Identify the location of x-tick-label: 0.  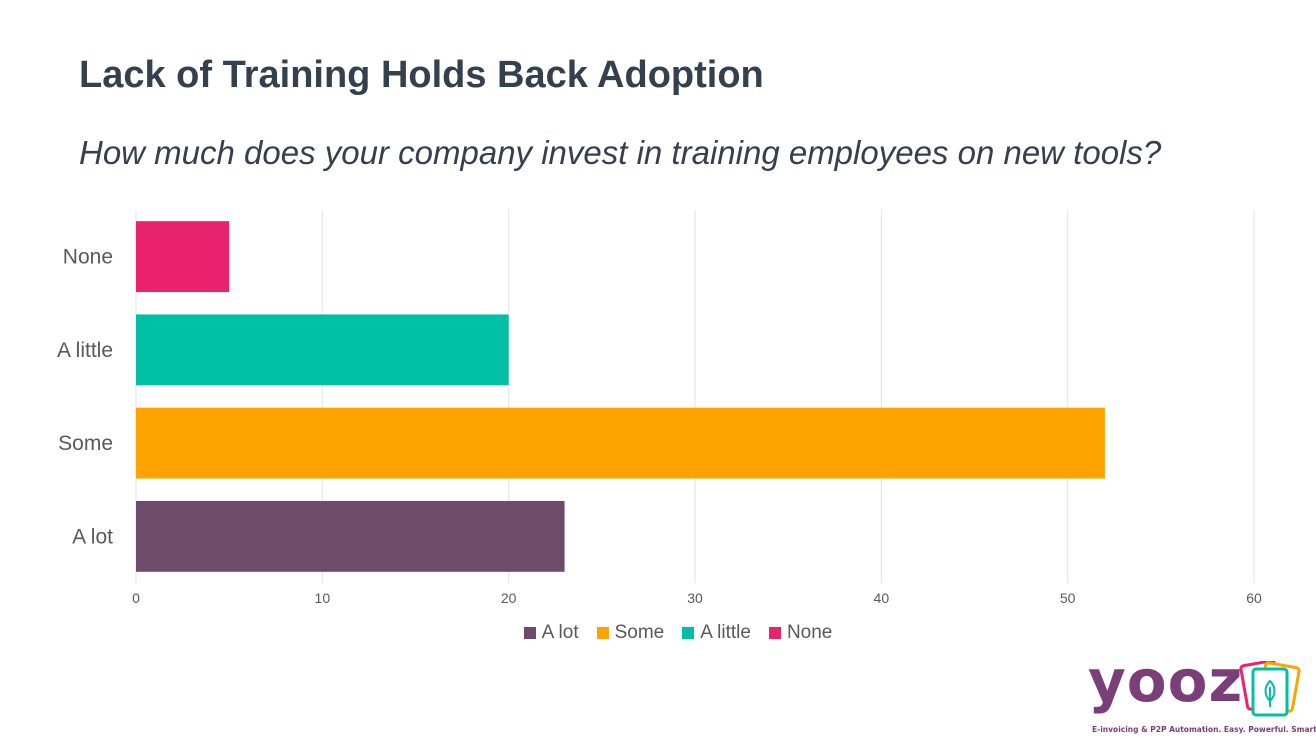
(136, 598).